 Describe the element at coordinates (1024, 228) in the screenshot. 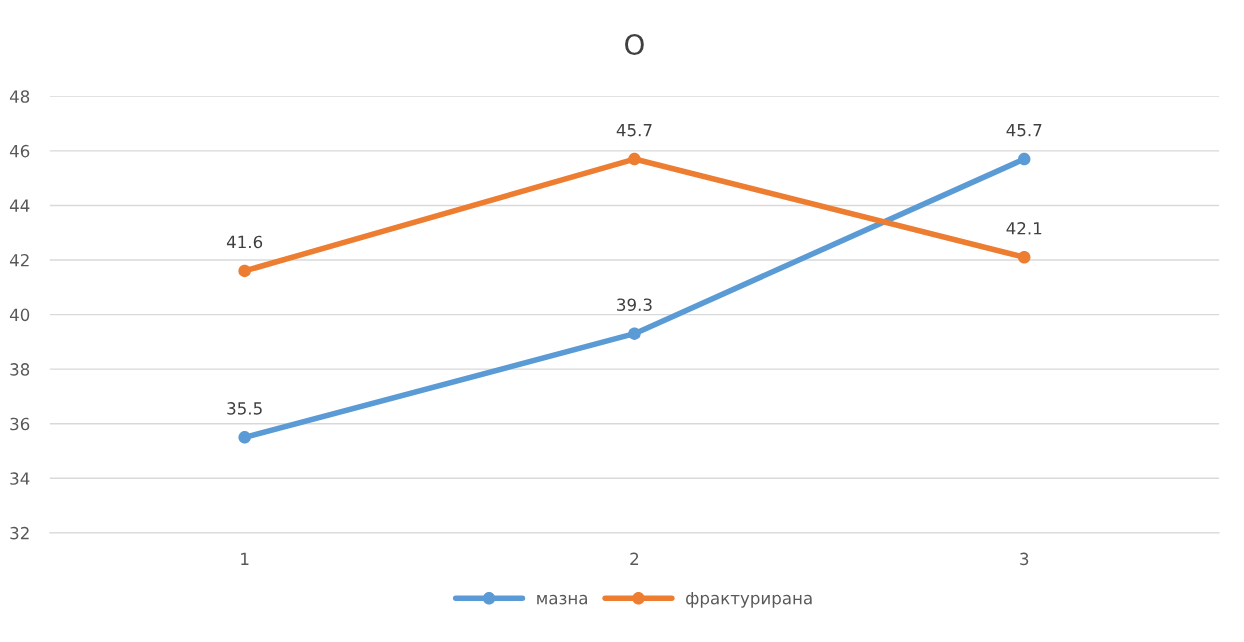

I see `data-label: 42.1` at that location.